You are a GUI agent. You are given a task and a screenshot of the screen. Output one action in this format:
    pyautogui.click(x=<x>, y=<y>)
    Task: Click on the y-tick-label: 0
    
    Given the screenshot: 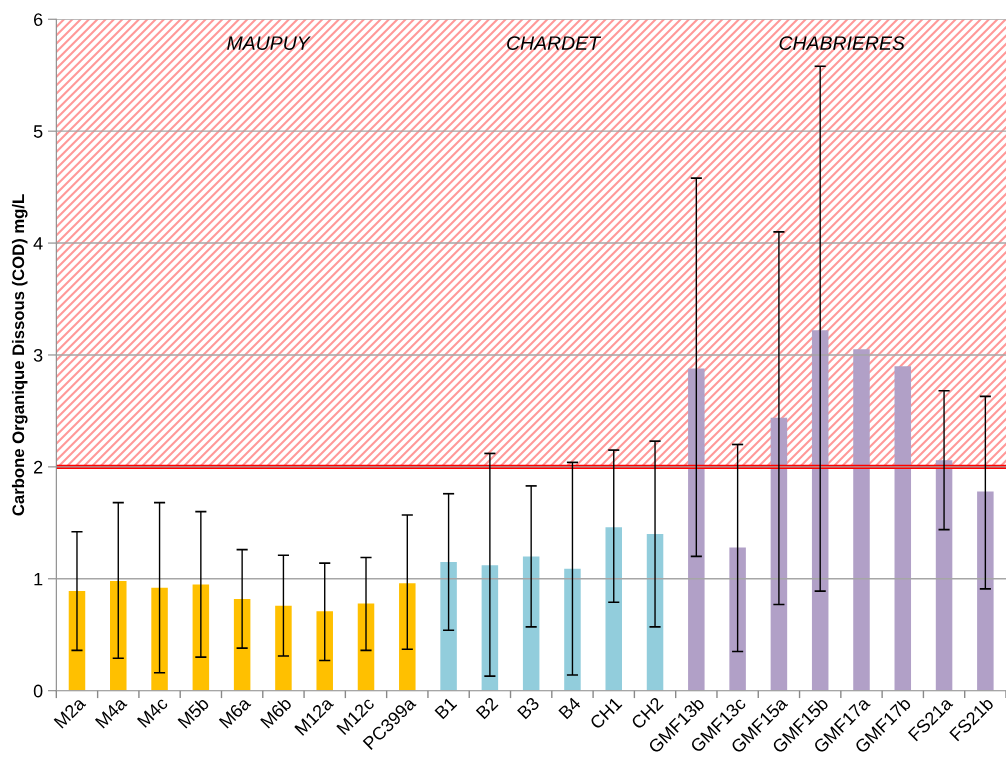 What is the action you would take?
    pyautogui.click(x=38, y=691)
    